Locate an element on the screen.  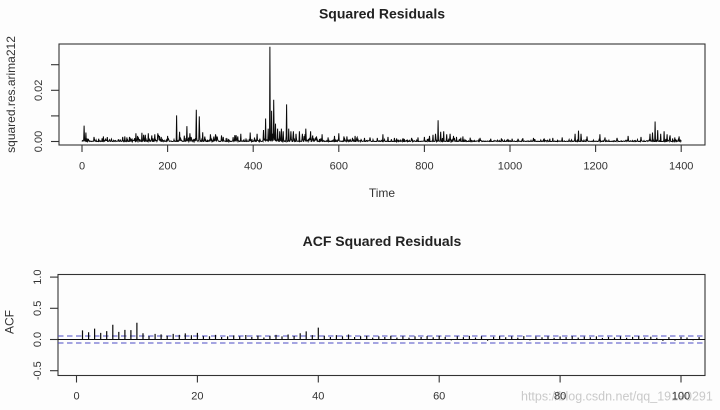
svg-text: 100 is located at coordinates (681, 397).